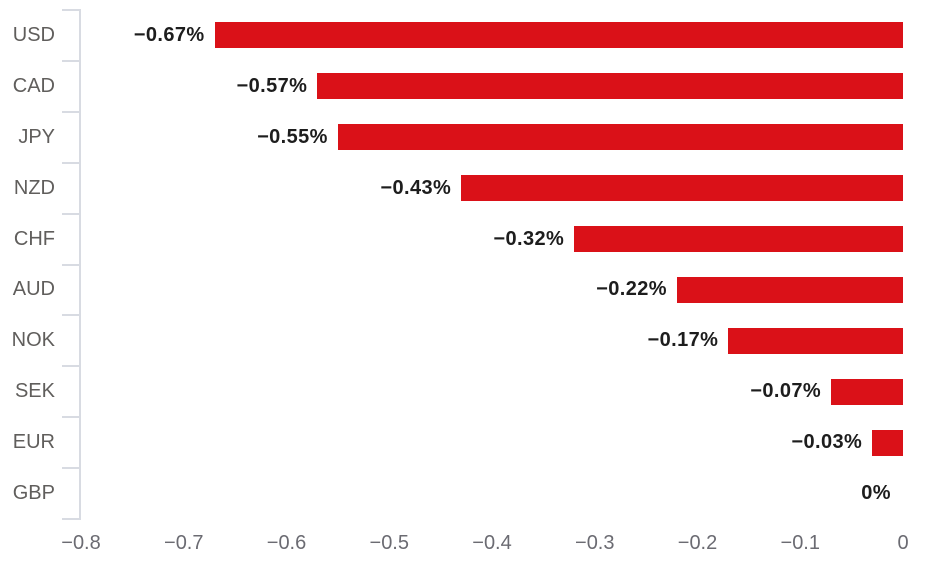  Describe the element at coordinates (738, 239) in the screenshot. I see `bar-chf` at that location.